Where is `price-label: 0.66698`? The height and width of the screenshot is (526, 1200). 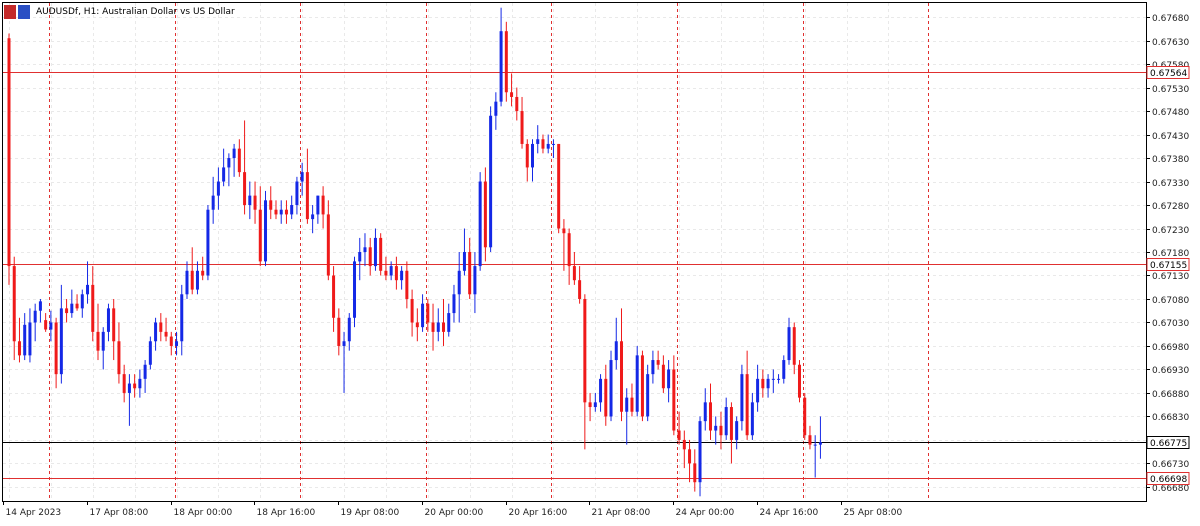
price-label: 0.66698 is located at coordinates (1168, 480).